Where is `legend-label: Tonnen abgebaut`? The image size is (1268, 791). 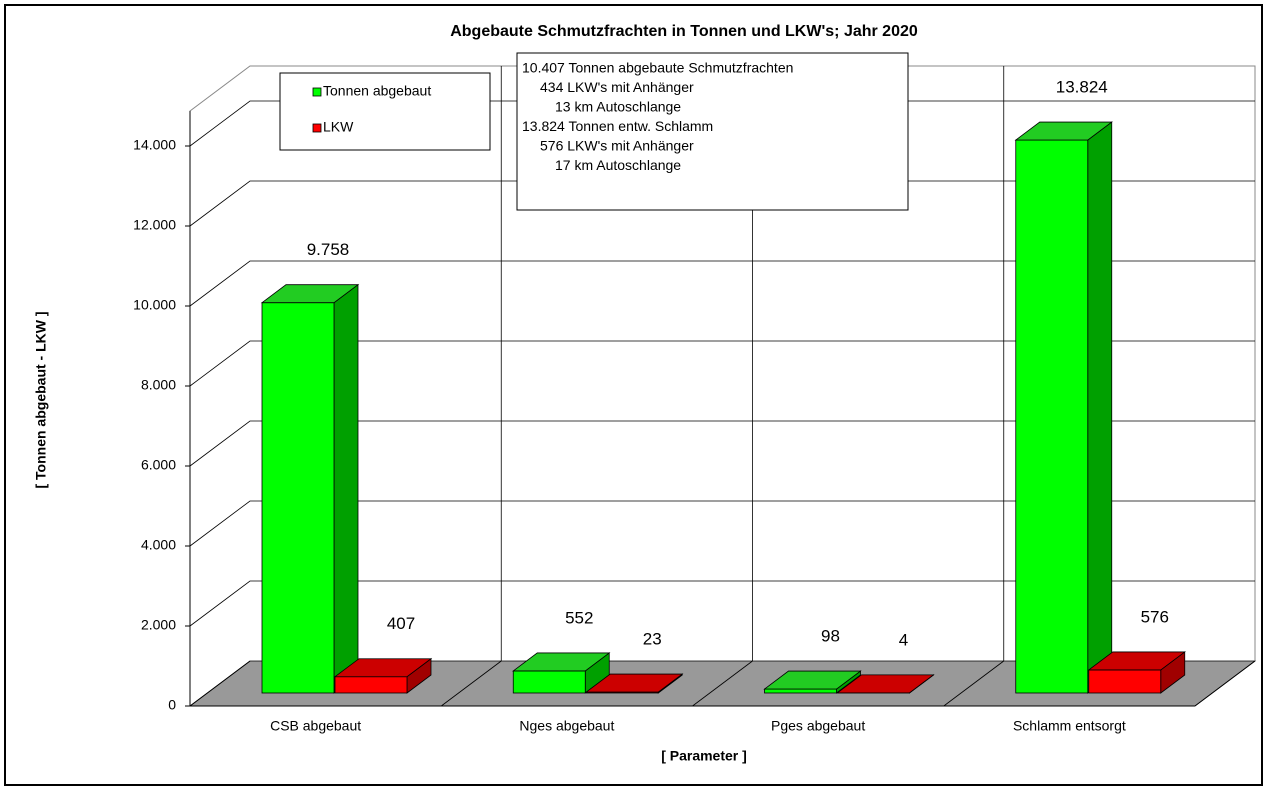 legend-label: Tonnen abgebaut is located at coordinates (377, 91).